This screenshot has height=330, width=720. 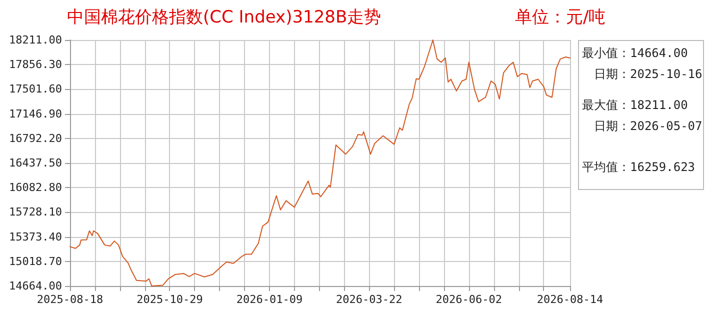 I want to click on y-tick-label: 18211.00, so click(x=35, y=40).